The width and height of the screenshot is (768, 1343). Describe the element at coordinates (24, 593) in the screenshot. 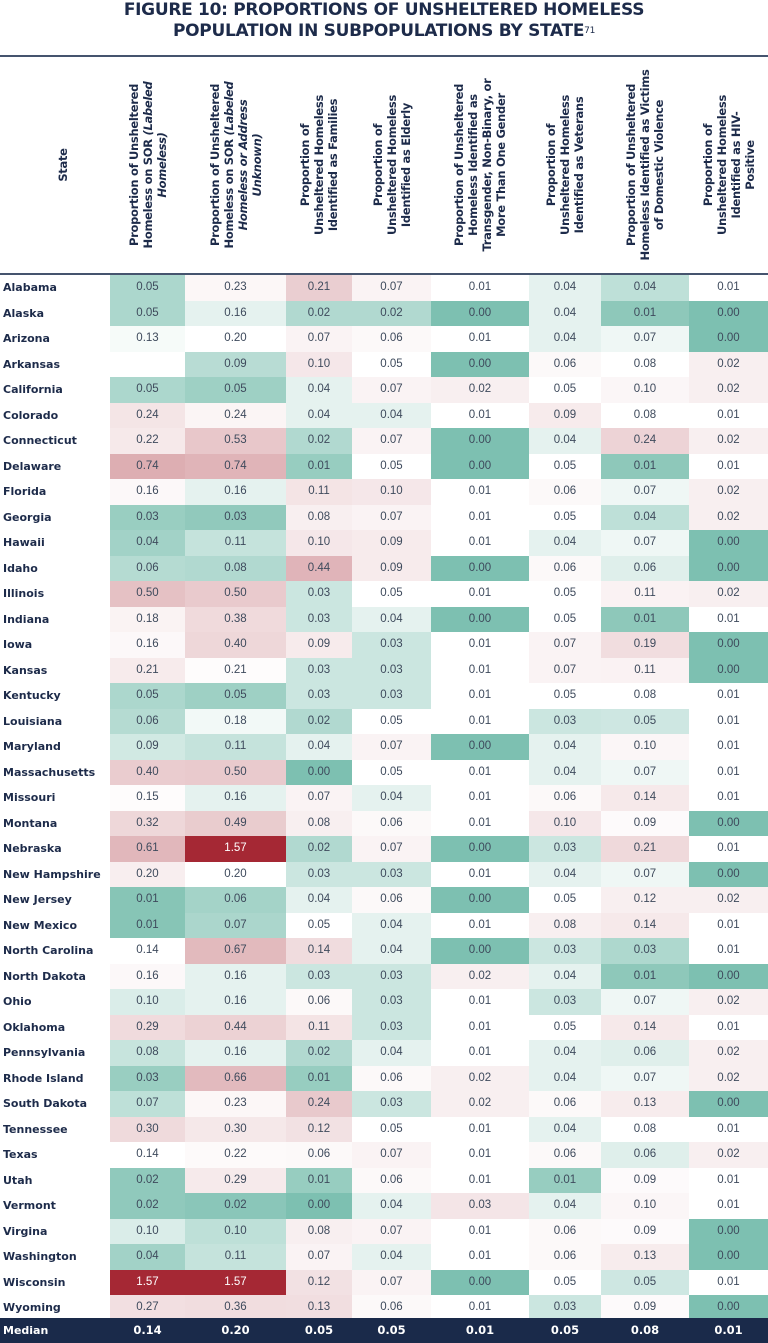

I see `state-label: Illinois` at that location.